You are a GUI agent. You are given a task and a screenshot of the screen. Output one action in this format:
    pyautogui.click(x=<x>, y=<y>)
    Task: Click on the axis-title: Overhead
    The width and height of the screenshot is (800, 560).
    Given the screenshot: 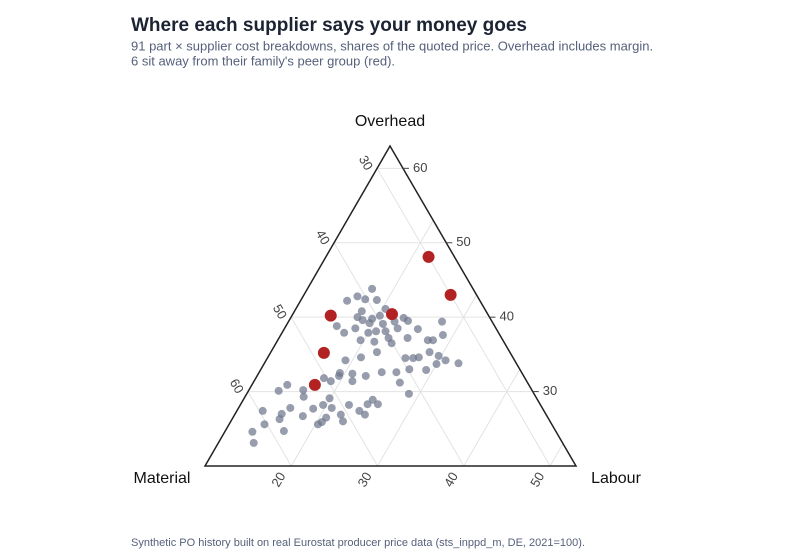 What is the action you would take?
    pyautogui.click(x=390, y=121)
    